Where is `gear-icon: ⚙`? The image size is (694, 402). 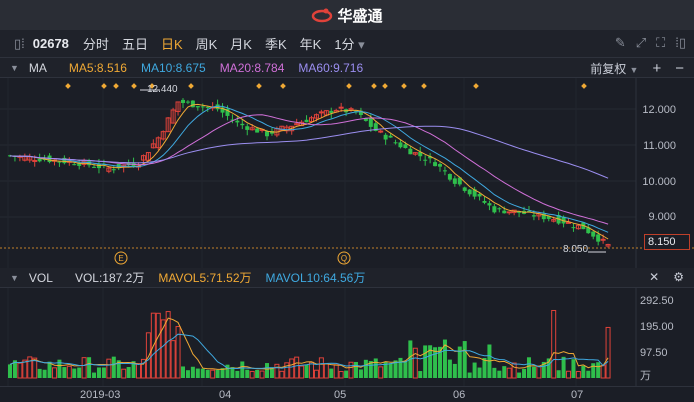
gear-icon: ⚙ is located at coordinates (678, 277).